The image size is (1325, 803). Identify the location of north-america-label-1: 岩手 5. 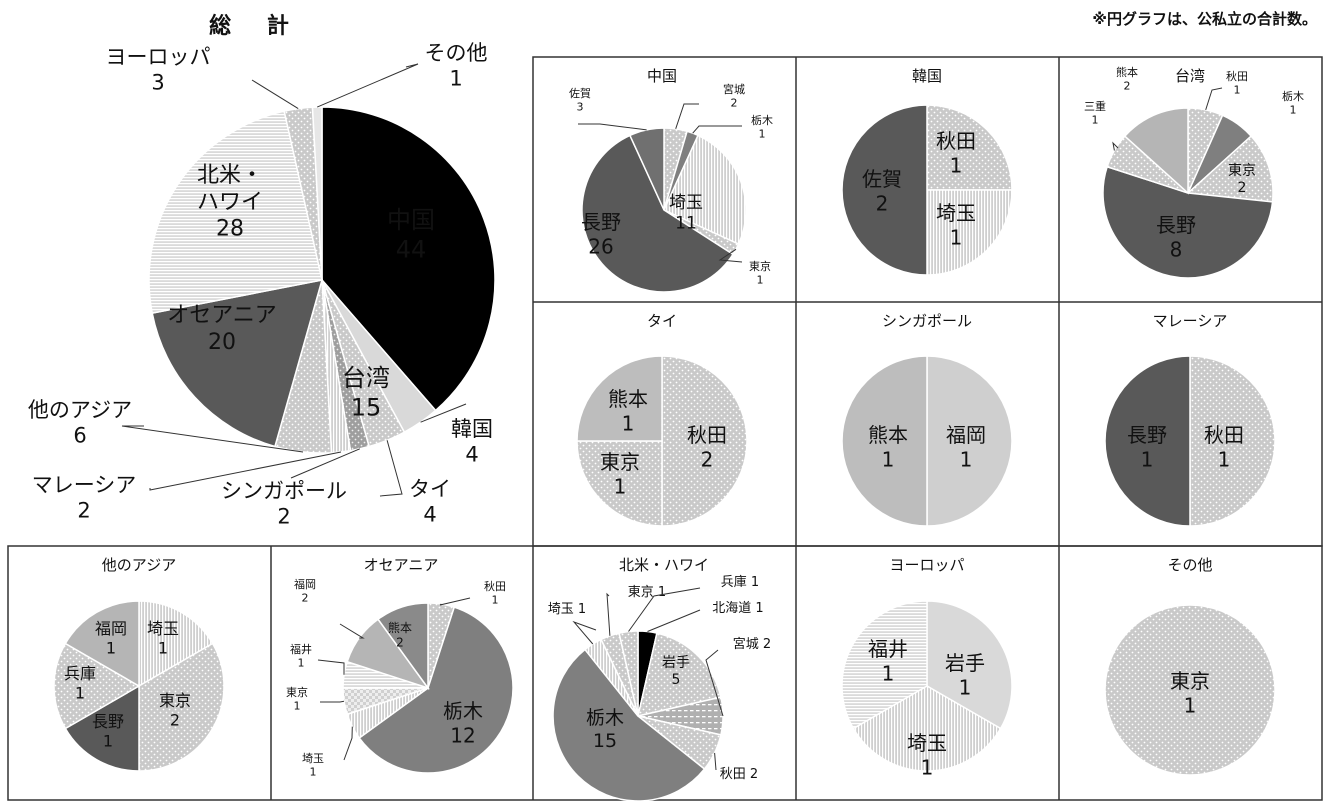
(676, 671).